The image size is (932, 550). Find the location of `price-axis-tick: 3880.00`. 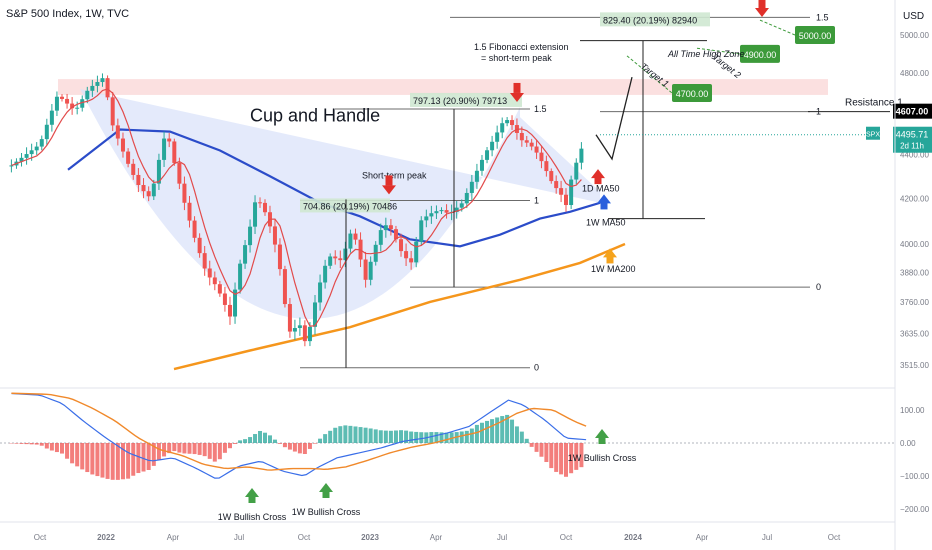

price-axis-tick: 3880.00 is located at coordinates (914, 273).